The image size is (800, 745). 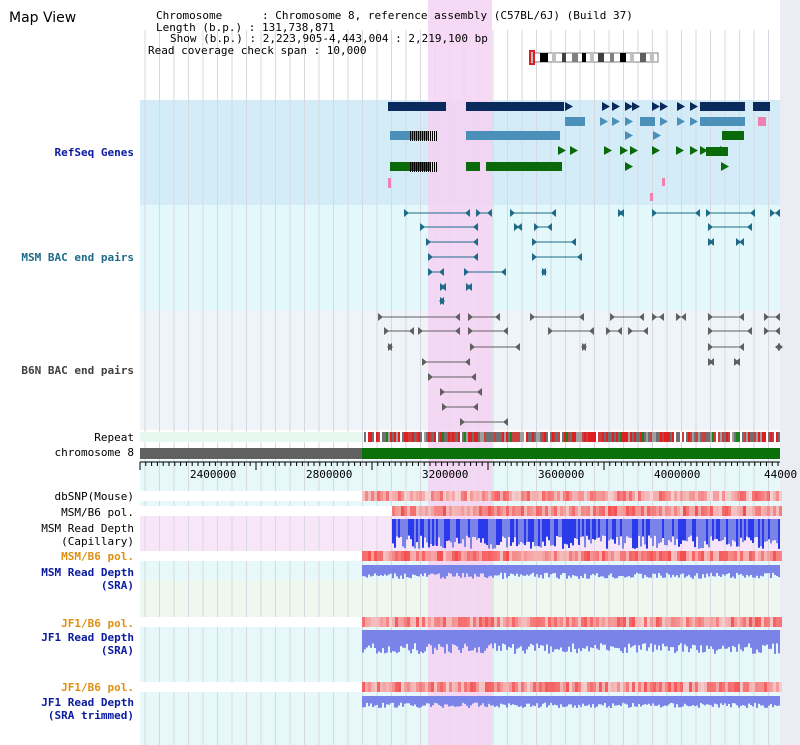 I want to click on gene-block, so click(x=417, y=106).